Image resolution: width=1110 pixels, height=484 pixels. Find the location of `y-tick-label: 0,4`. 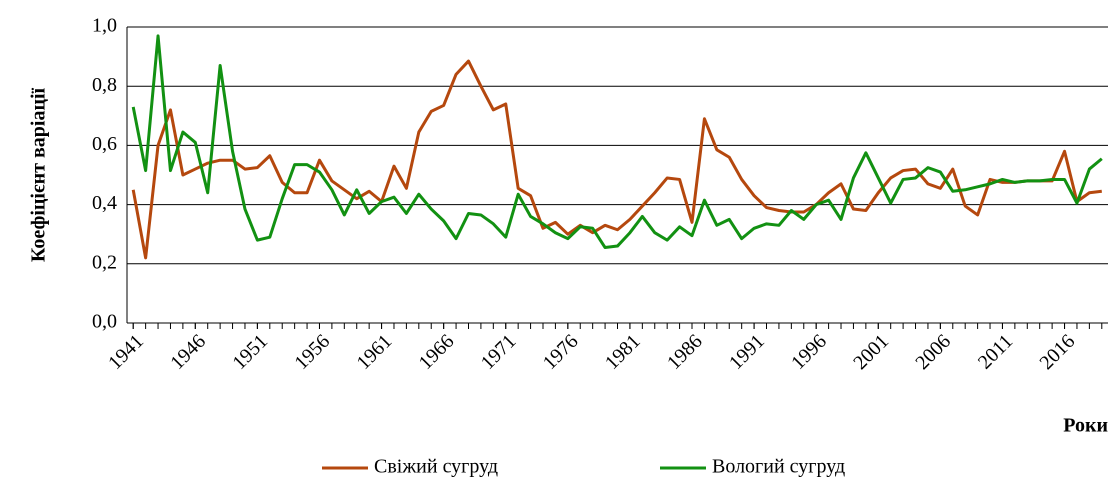

y-tick-label: 0,4 is located at coordinates (104, 203).